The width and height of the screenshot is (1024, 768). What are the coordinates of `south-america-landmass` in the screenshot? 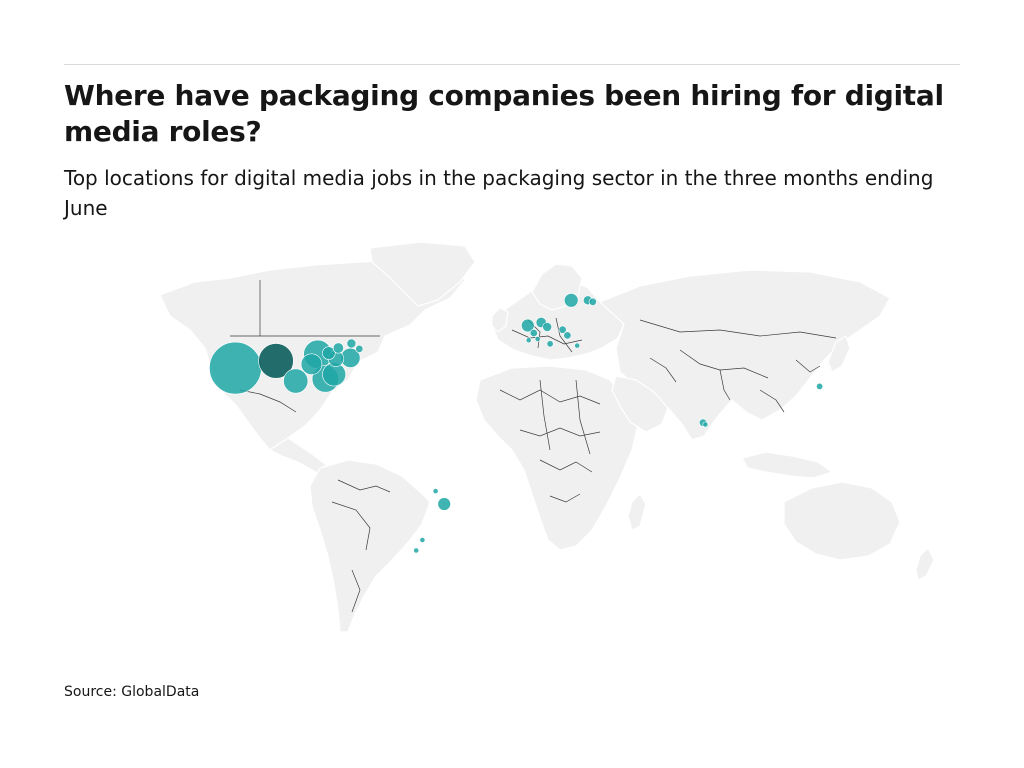 It's located at (370, 546).